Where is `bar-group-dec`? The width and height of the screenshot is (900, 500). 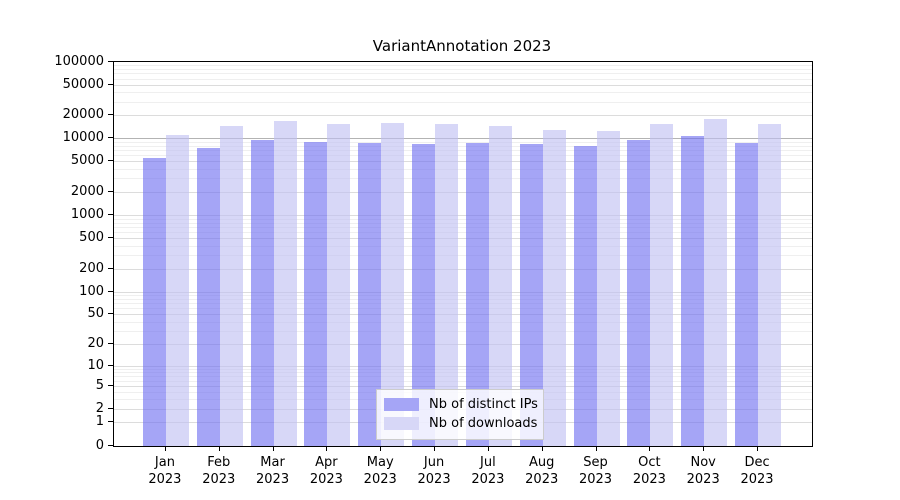 bar-group-dec is located at coordinates (758, 254).